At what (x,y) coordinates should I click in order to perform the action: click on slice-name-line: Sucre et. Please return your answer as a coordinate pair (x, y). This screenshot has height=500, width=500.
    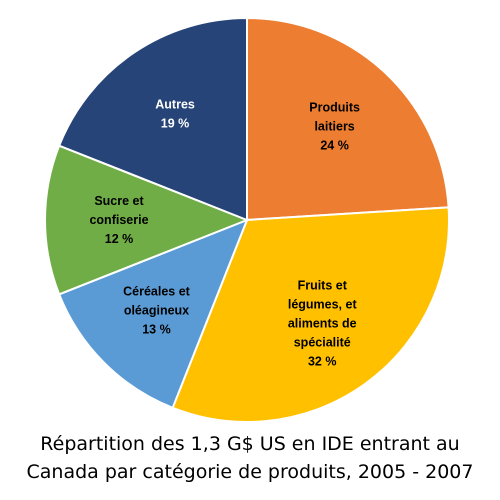
    Looking at the image, I should click on (119, 201).